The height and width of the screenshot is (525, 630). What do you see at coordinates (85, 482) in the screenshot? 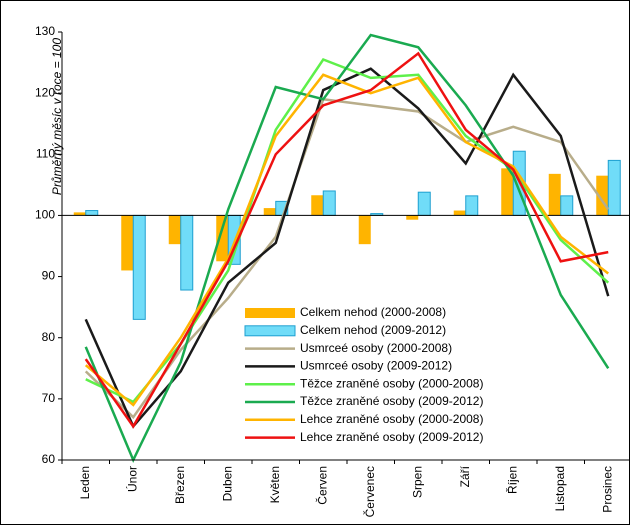
I see `x-tick-label: Leden` at bounding box center [85, 482].